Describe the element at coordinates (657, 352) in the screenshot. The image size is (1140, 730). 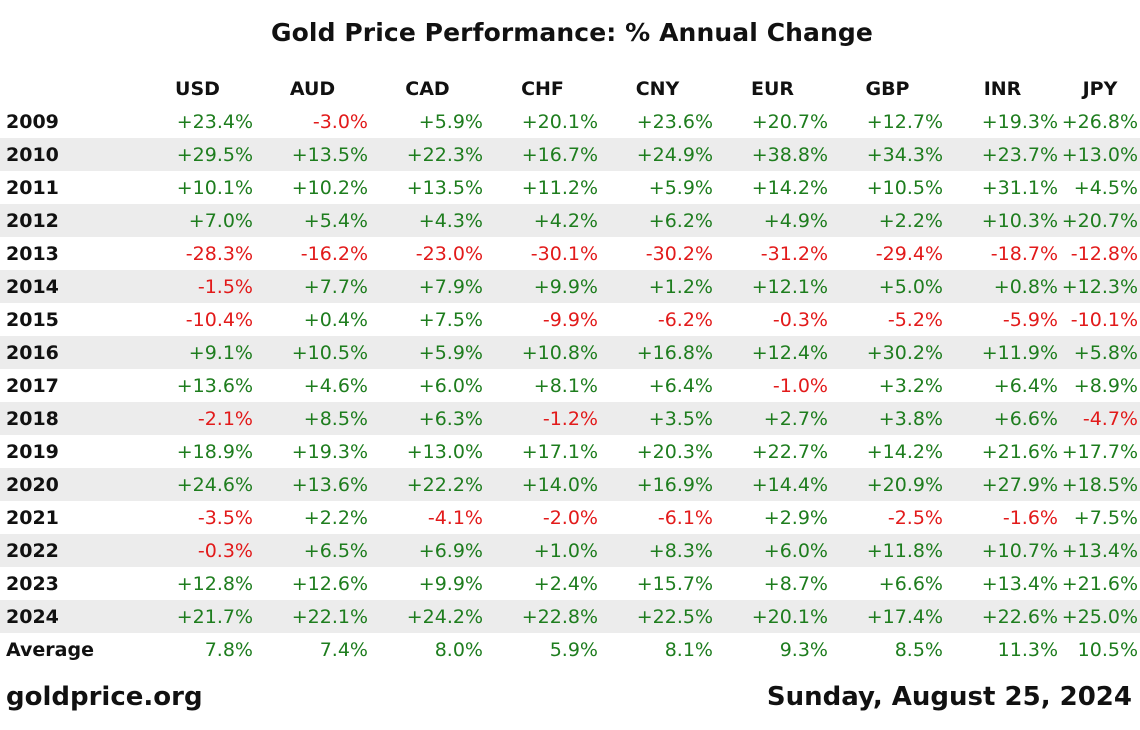
I see `value-cell-cny: +16.8%` at that location.